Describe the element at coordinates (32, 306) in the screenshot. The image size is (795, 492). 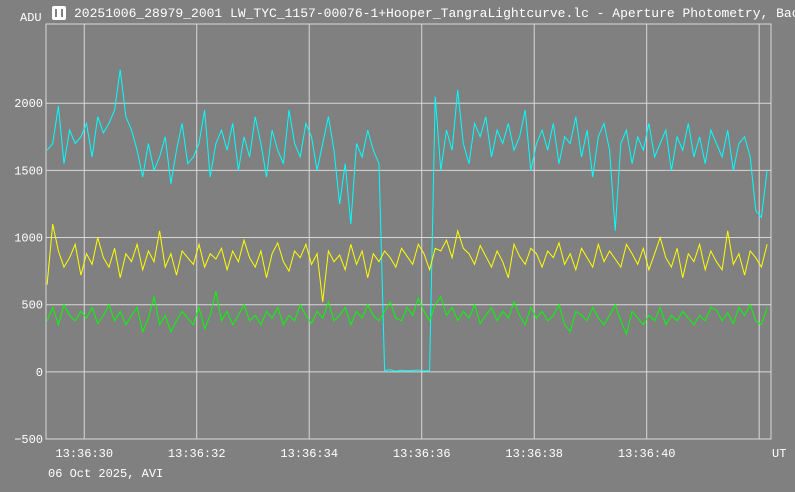
I see `y-tick-label: 500` at that location.